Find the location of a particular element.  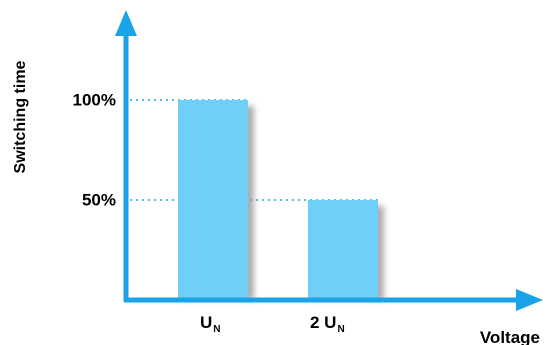

xtick-label-un: UN is located at coordinates (210, 324).